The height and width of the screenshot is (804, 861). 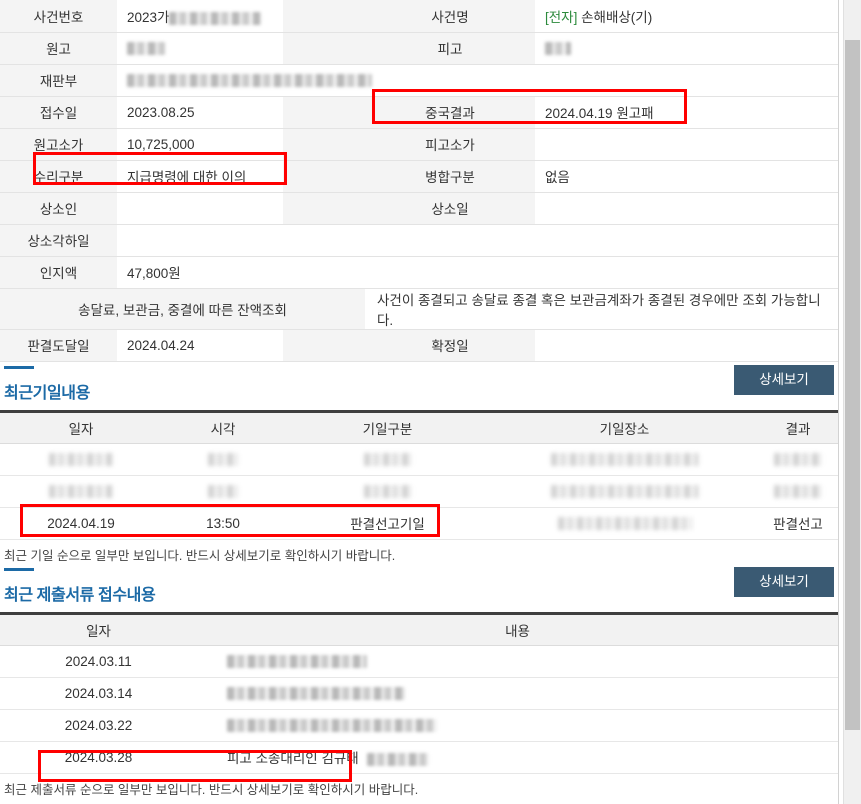 What do you see at coordinates (200, 48) in the screenshot?
I see `field-value-plaintiff` at bounding box center [200, 48].